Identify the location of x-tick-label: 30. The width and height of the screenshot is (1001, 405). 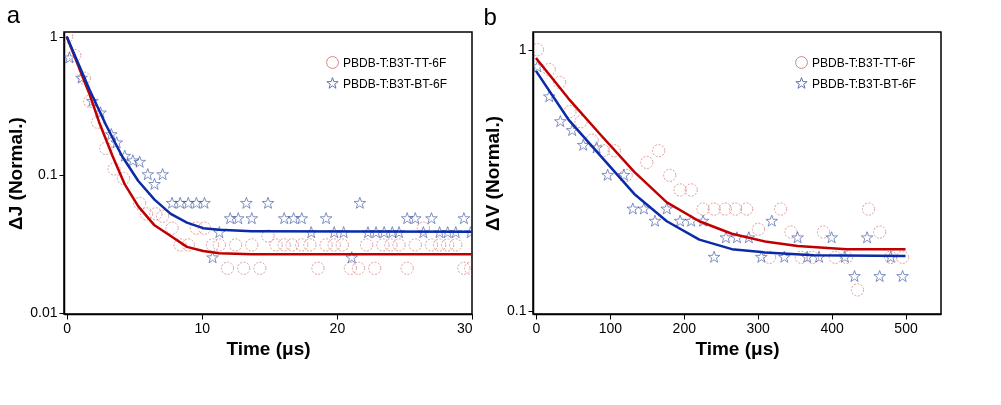
(464, 327).